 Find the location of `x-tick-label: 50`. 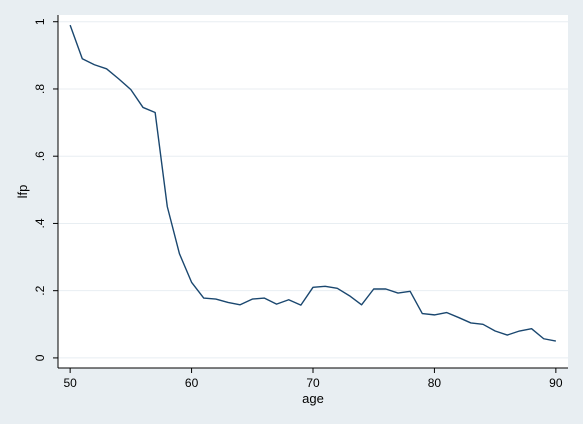

x-tick-label: 50 is located at coordinates (70, 383).